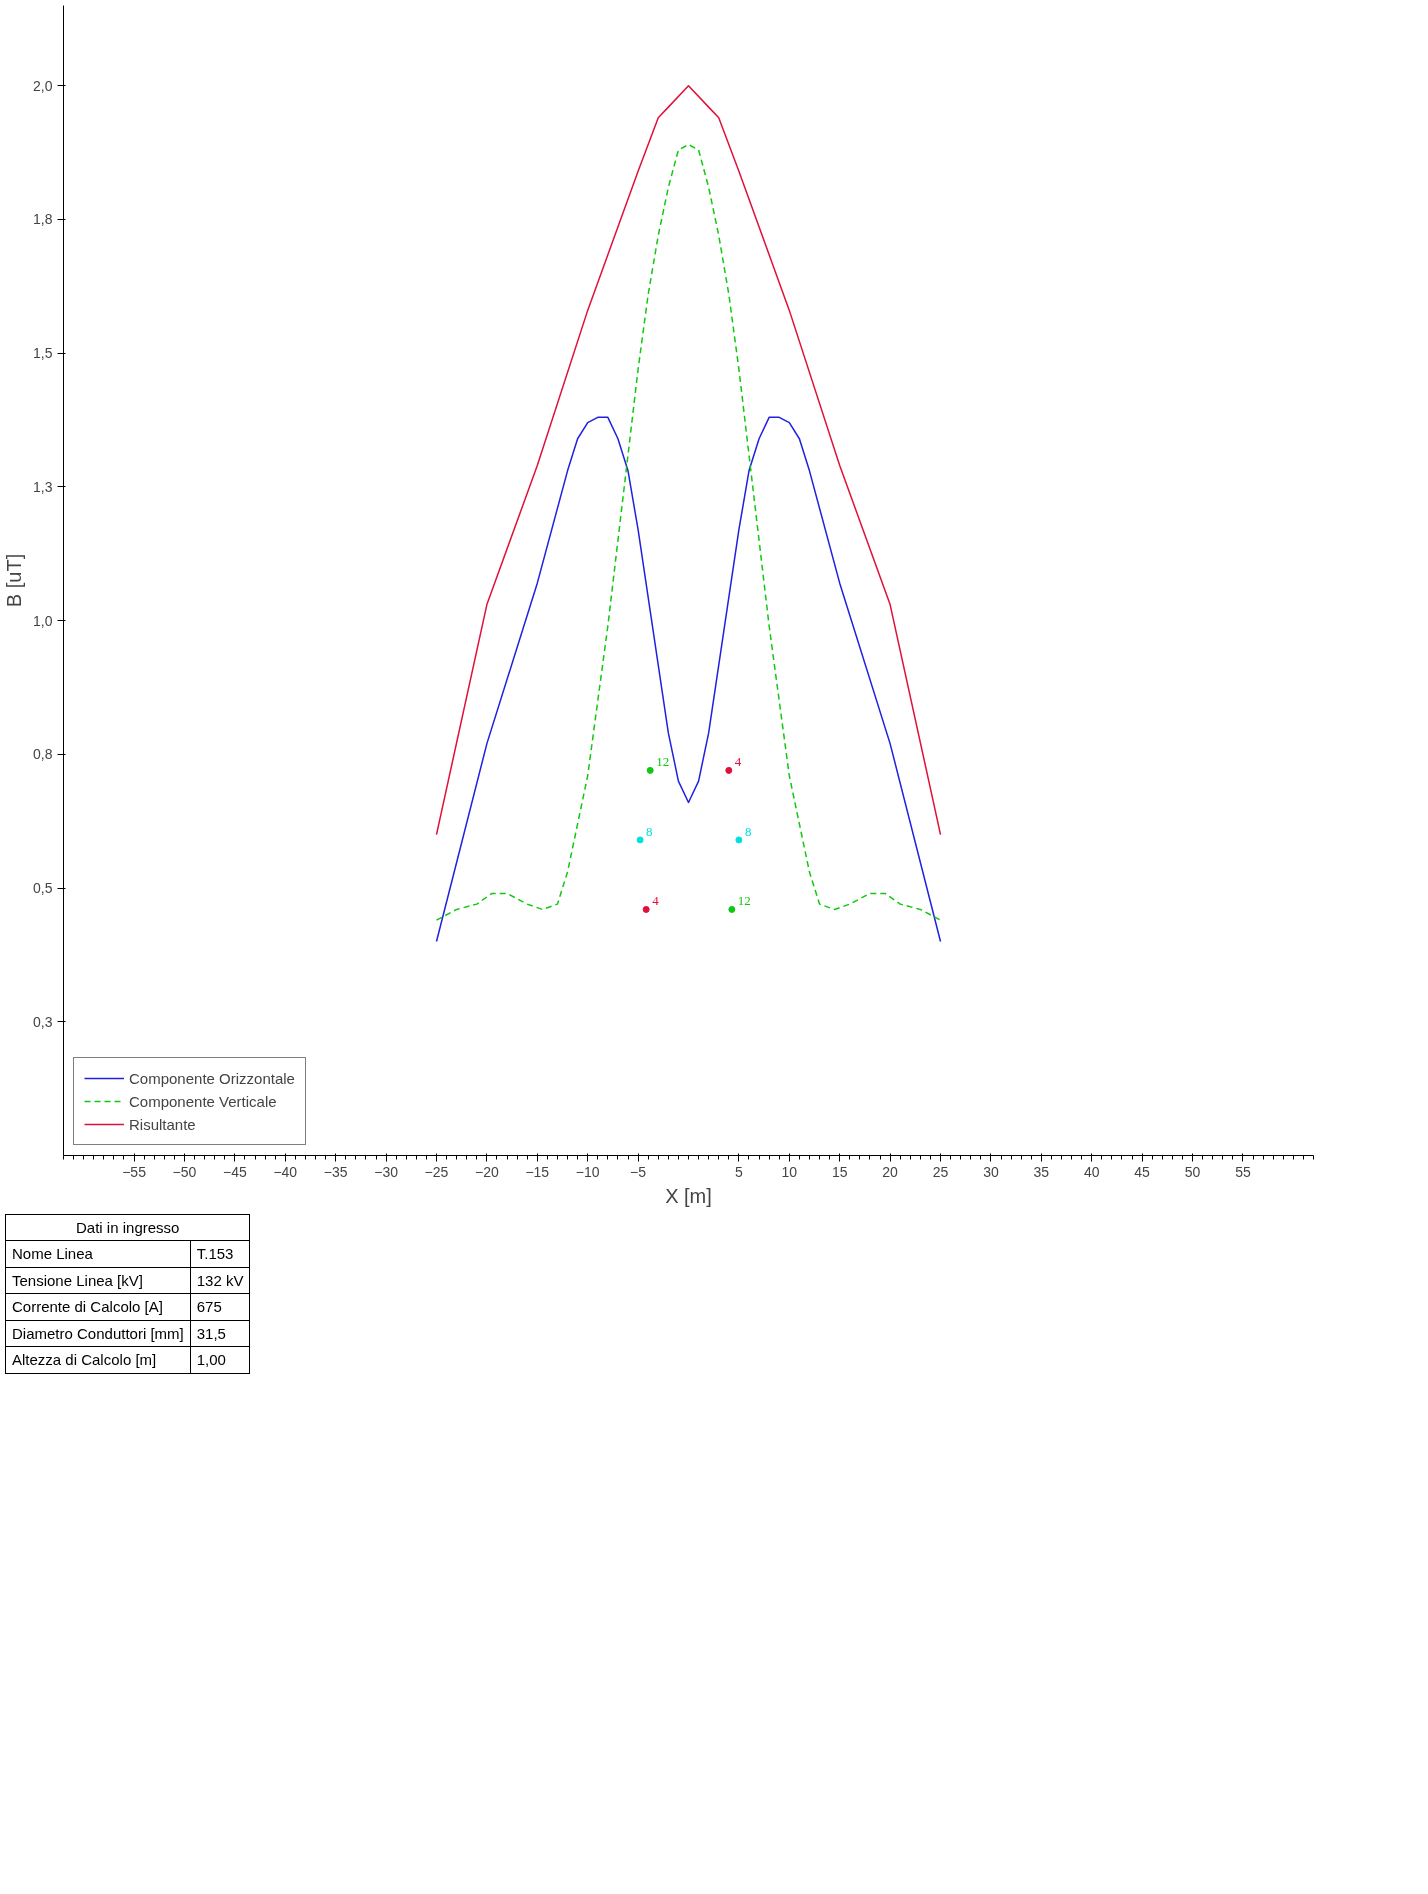 This screenshot has width=1428, height=1894. What do you see at coordinates (43, 85) in the screenshot?
I see `y-tick-label: 2,0` at bounding box center [43, 85].